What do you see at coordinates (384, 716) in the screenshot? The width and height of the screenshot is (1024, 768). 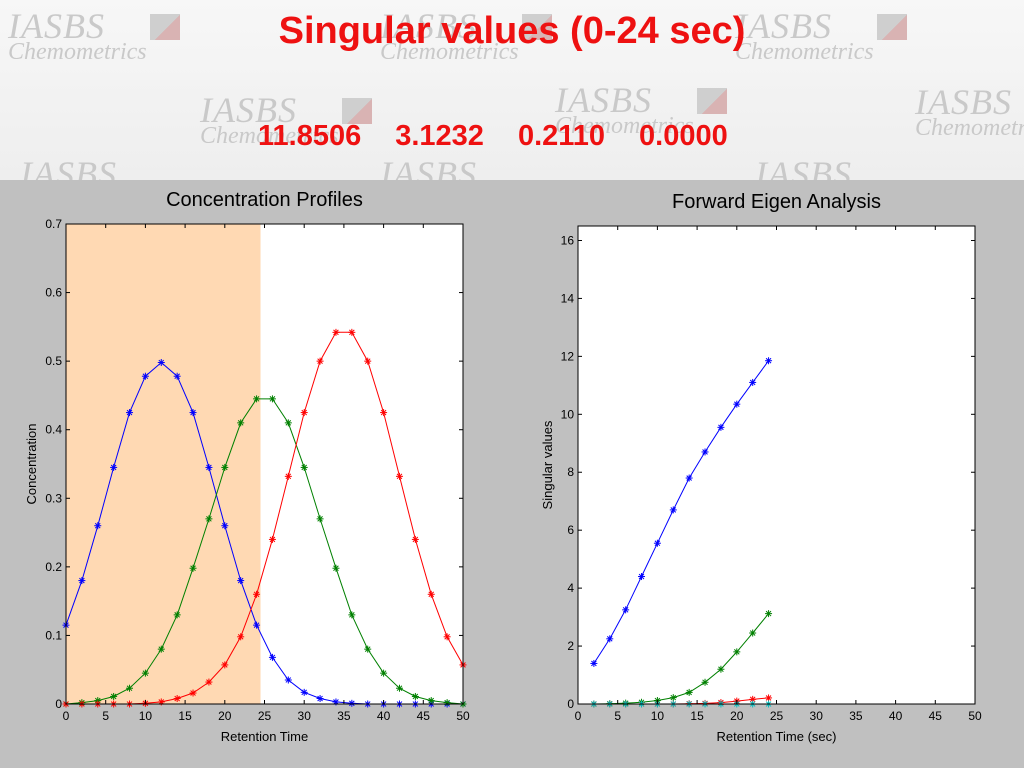 I see `x-tick-label: 40` at bounding box center [384, 716].